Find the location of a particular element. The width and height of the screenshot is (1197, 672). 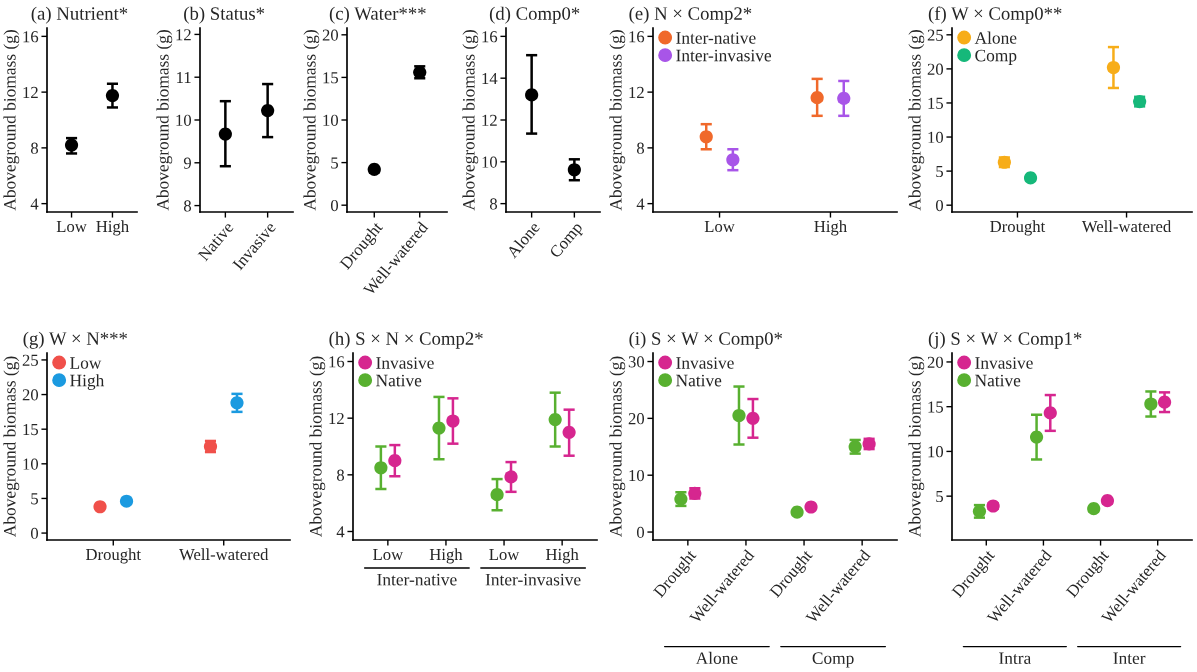

text: Comp is located at coordinates (833, 660).